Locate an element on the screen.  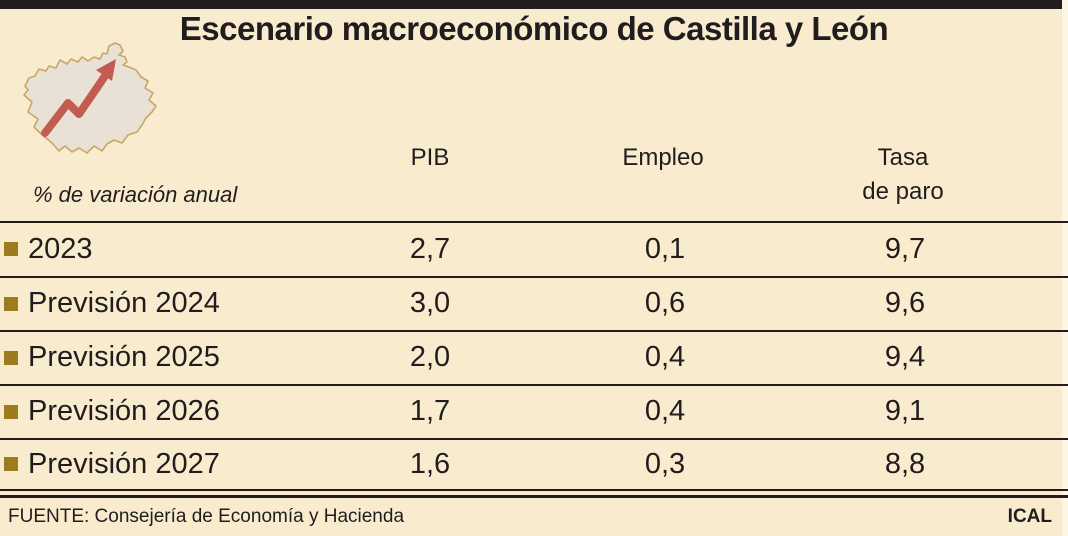
empleo-value: 0,3 is located at coordinates (665, 463).